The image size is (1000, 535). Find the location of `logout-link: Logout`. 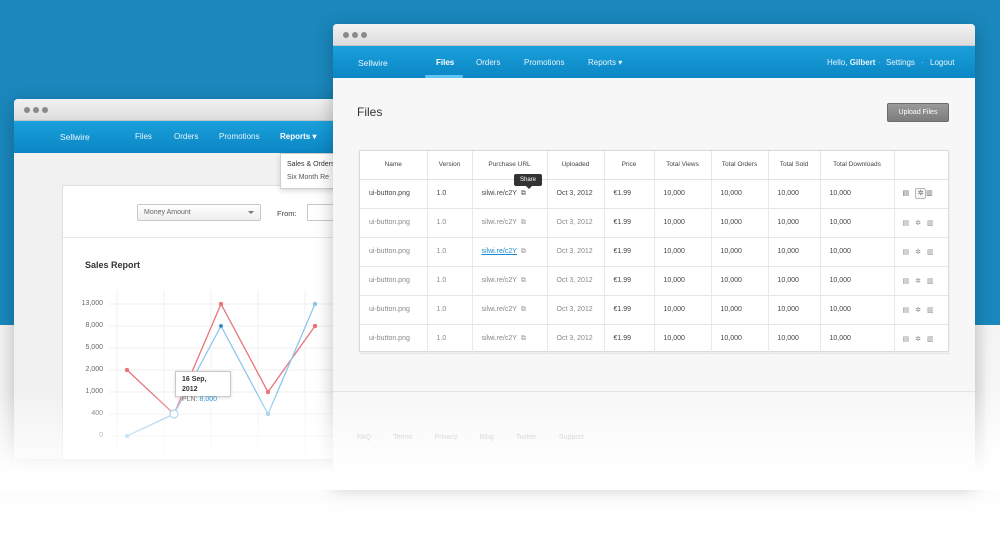

logout-link: Logout is located at coordinates (942, 62).